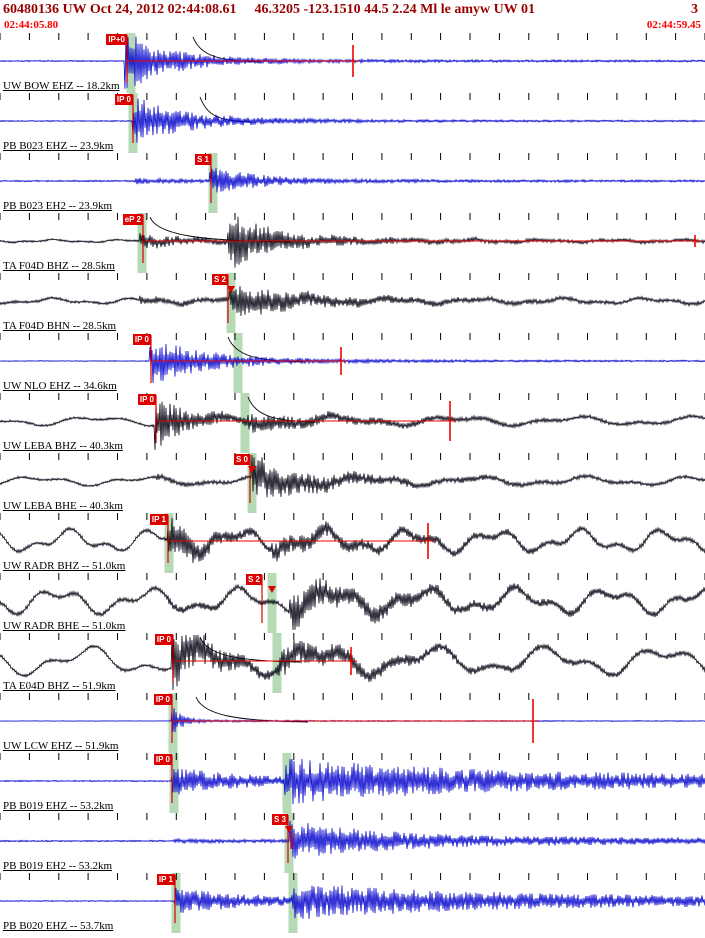 This screenshot has width=705, height=938. I want to click on trace-row-15: IP 1 PB B020 EHZ -- 53.7km, so click(352, 903).